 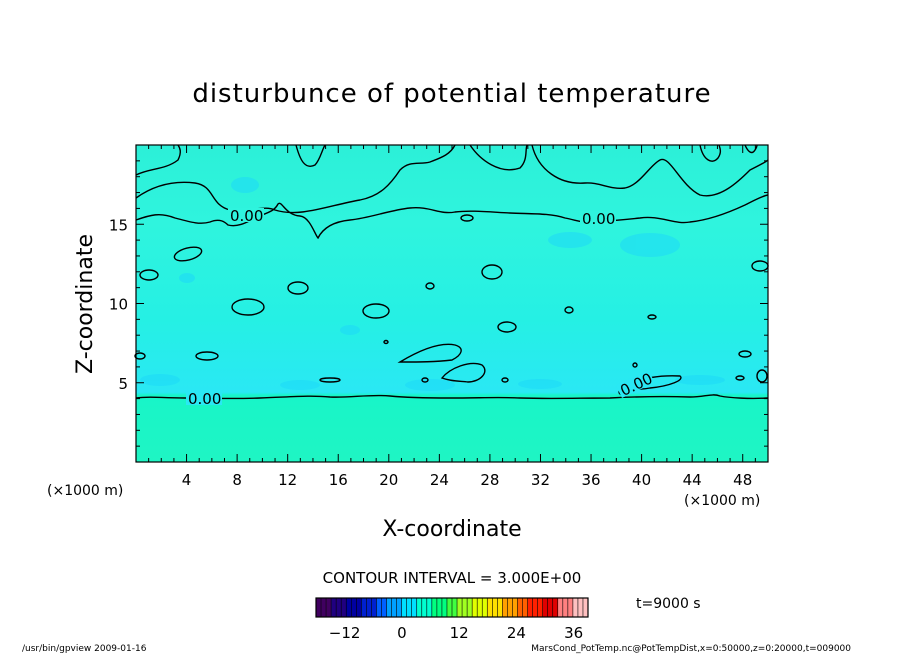 What do you see at coordinates (338, 480) in the screenshot?
I see `x-tick-label: 16` at bounding box center [338, 480].